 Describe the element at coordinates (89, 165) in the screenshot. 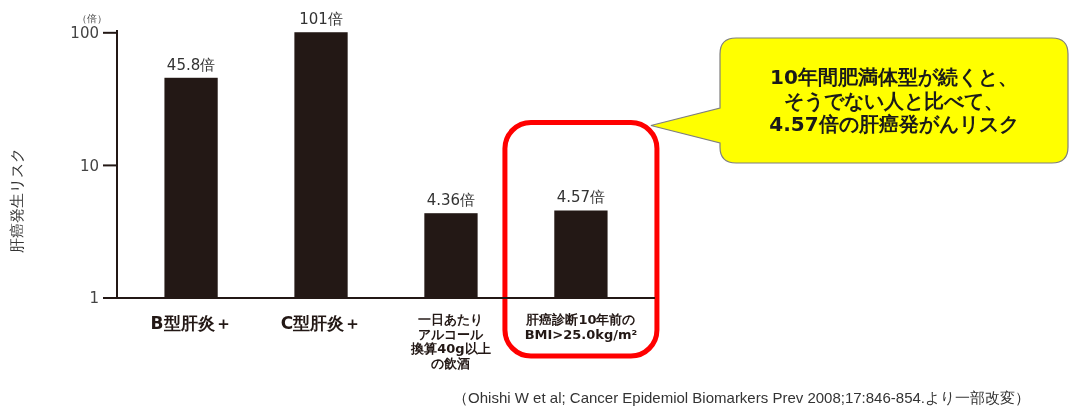

I see `y-tick-label: 10` at that location.